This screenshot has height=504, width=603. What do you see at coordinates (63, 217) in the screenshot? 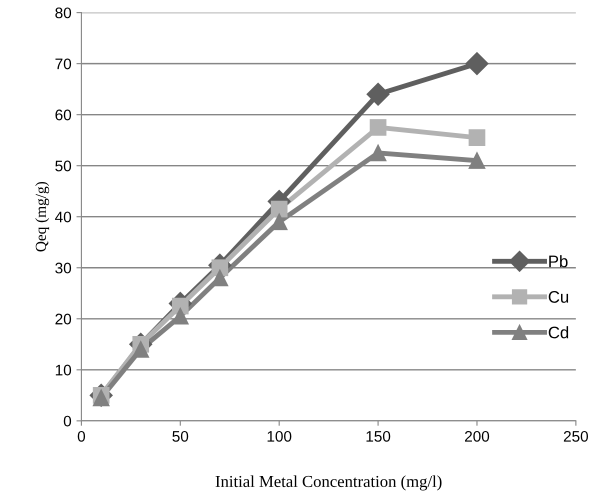
I see `y-tick-label: 40` at bounding box center [63, 217].